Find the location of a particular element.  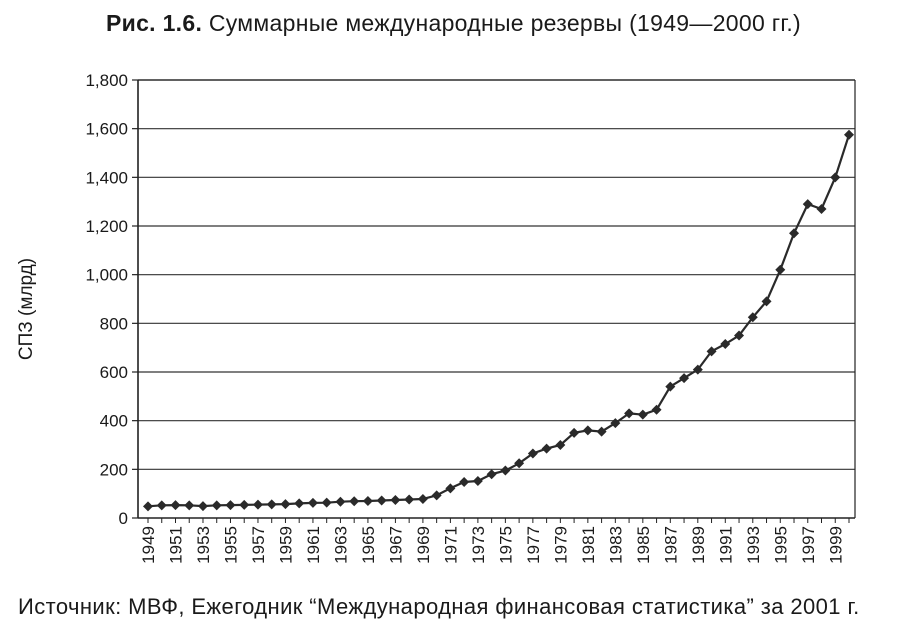

x-tick-label: 1973 is located at coordinates (478, 545).